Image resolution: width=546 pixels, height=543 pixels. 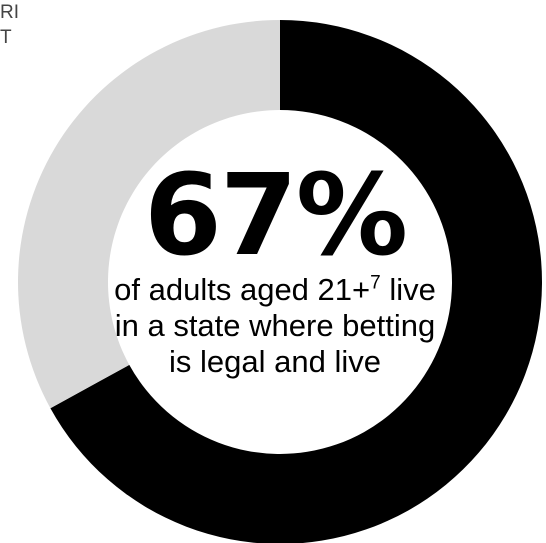 What do you see at coordinates (375, 283) in the screenshot?
I see `caption-footnote-ref: 7` at bounding box center [375, 283].